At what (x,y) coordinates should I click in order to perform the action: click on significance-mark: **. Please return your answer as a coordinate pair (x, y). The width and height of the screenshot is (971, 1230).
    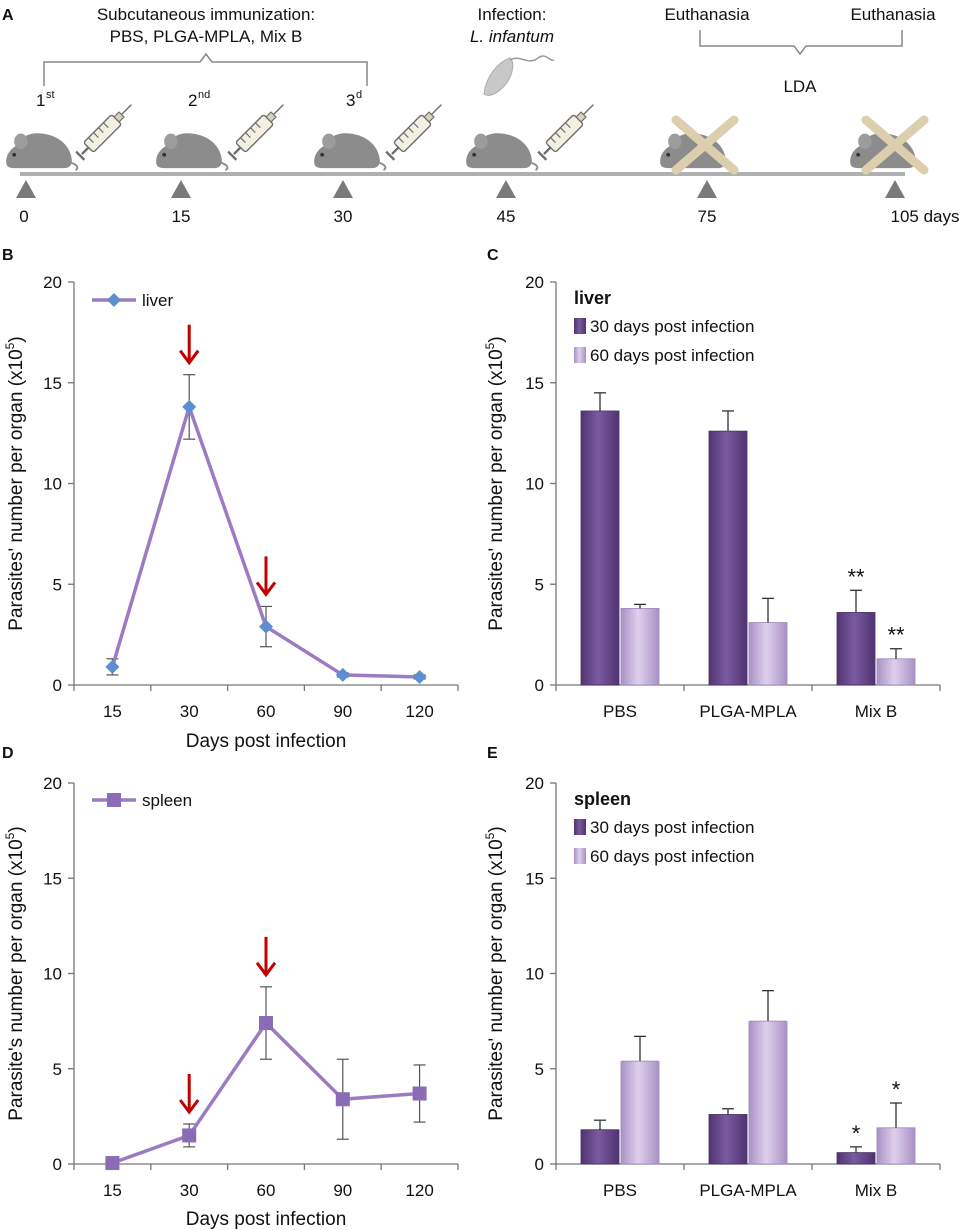
    Looking at the image, I should click on (856, 576).